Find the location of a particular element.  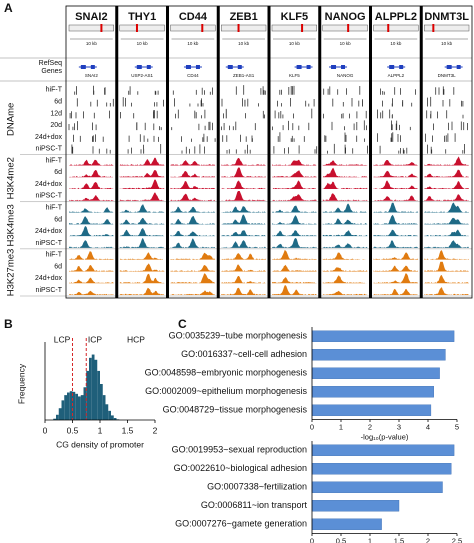

row-label: 6d is located at coordinates (58, 266).